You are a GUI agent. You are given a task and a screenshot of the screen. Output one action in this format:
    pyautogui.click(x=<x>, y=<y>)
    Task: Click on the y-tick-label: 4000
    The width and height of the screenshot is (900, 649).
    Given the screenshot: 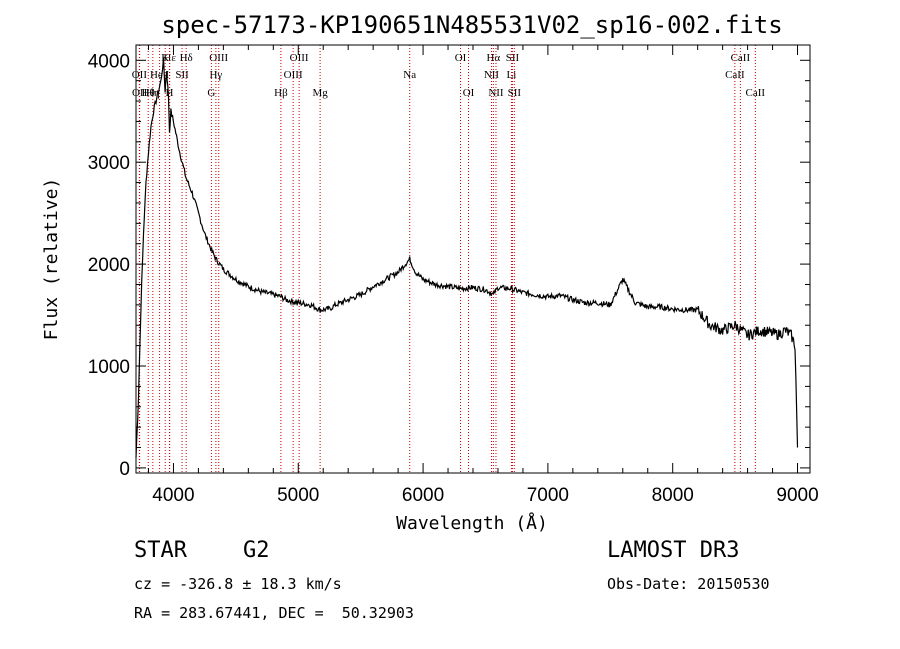 What is the action you would take?
    pyautogui.click(x=109, y=61)
    